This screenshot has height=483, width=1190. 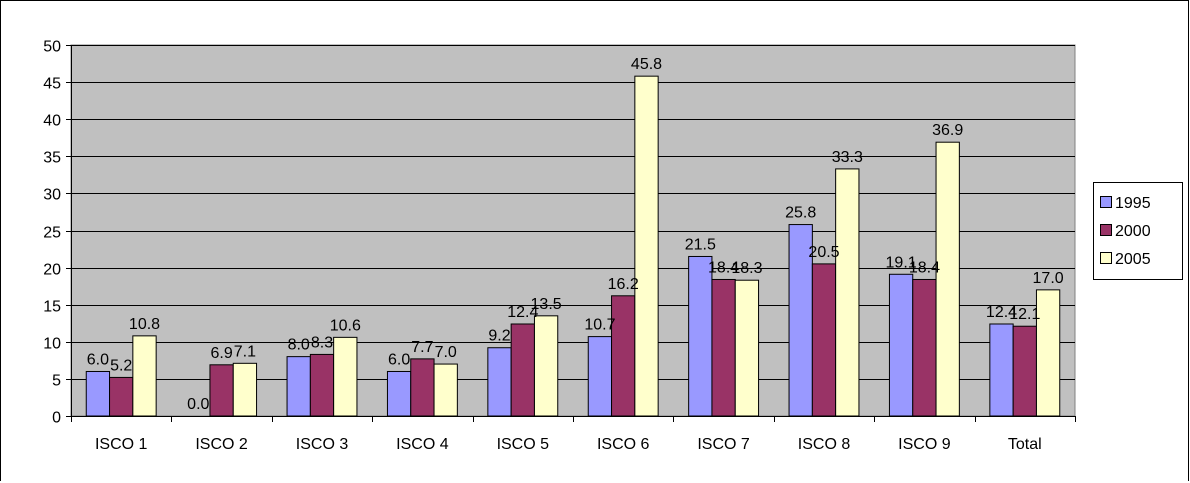 What do you see at coordinates (52, 270) in the screenshot?
I see `y-tick-label: 20` at bounding box center [52, 270].